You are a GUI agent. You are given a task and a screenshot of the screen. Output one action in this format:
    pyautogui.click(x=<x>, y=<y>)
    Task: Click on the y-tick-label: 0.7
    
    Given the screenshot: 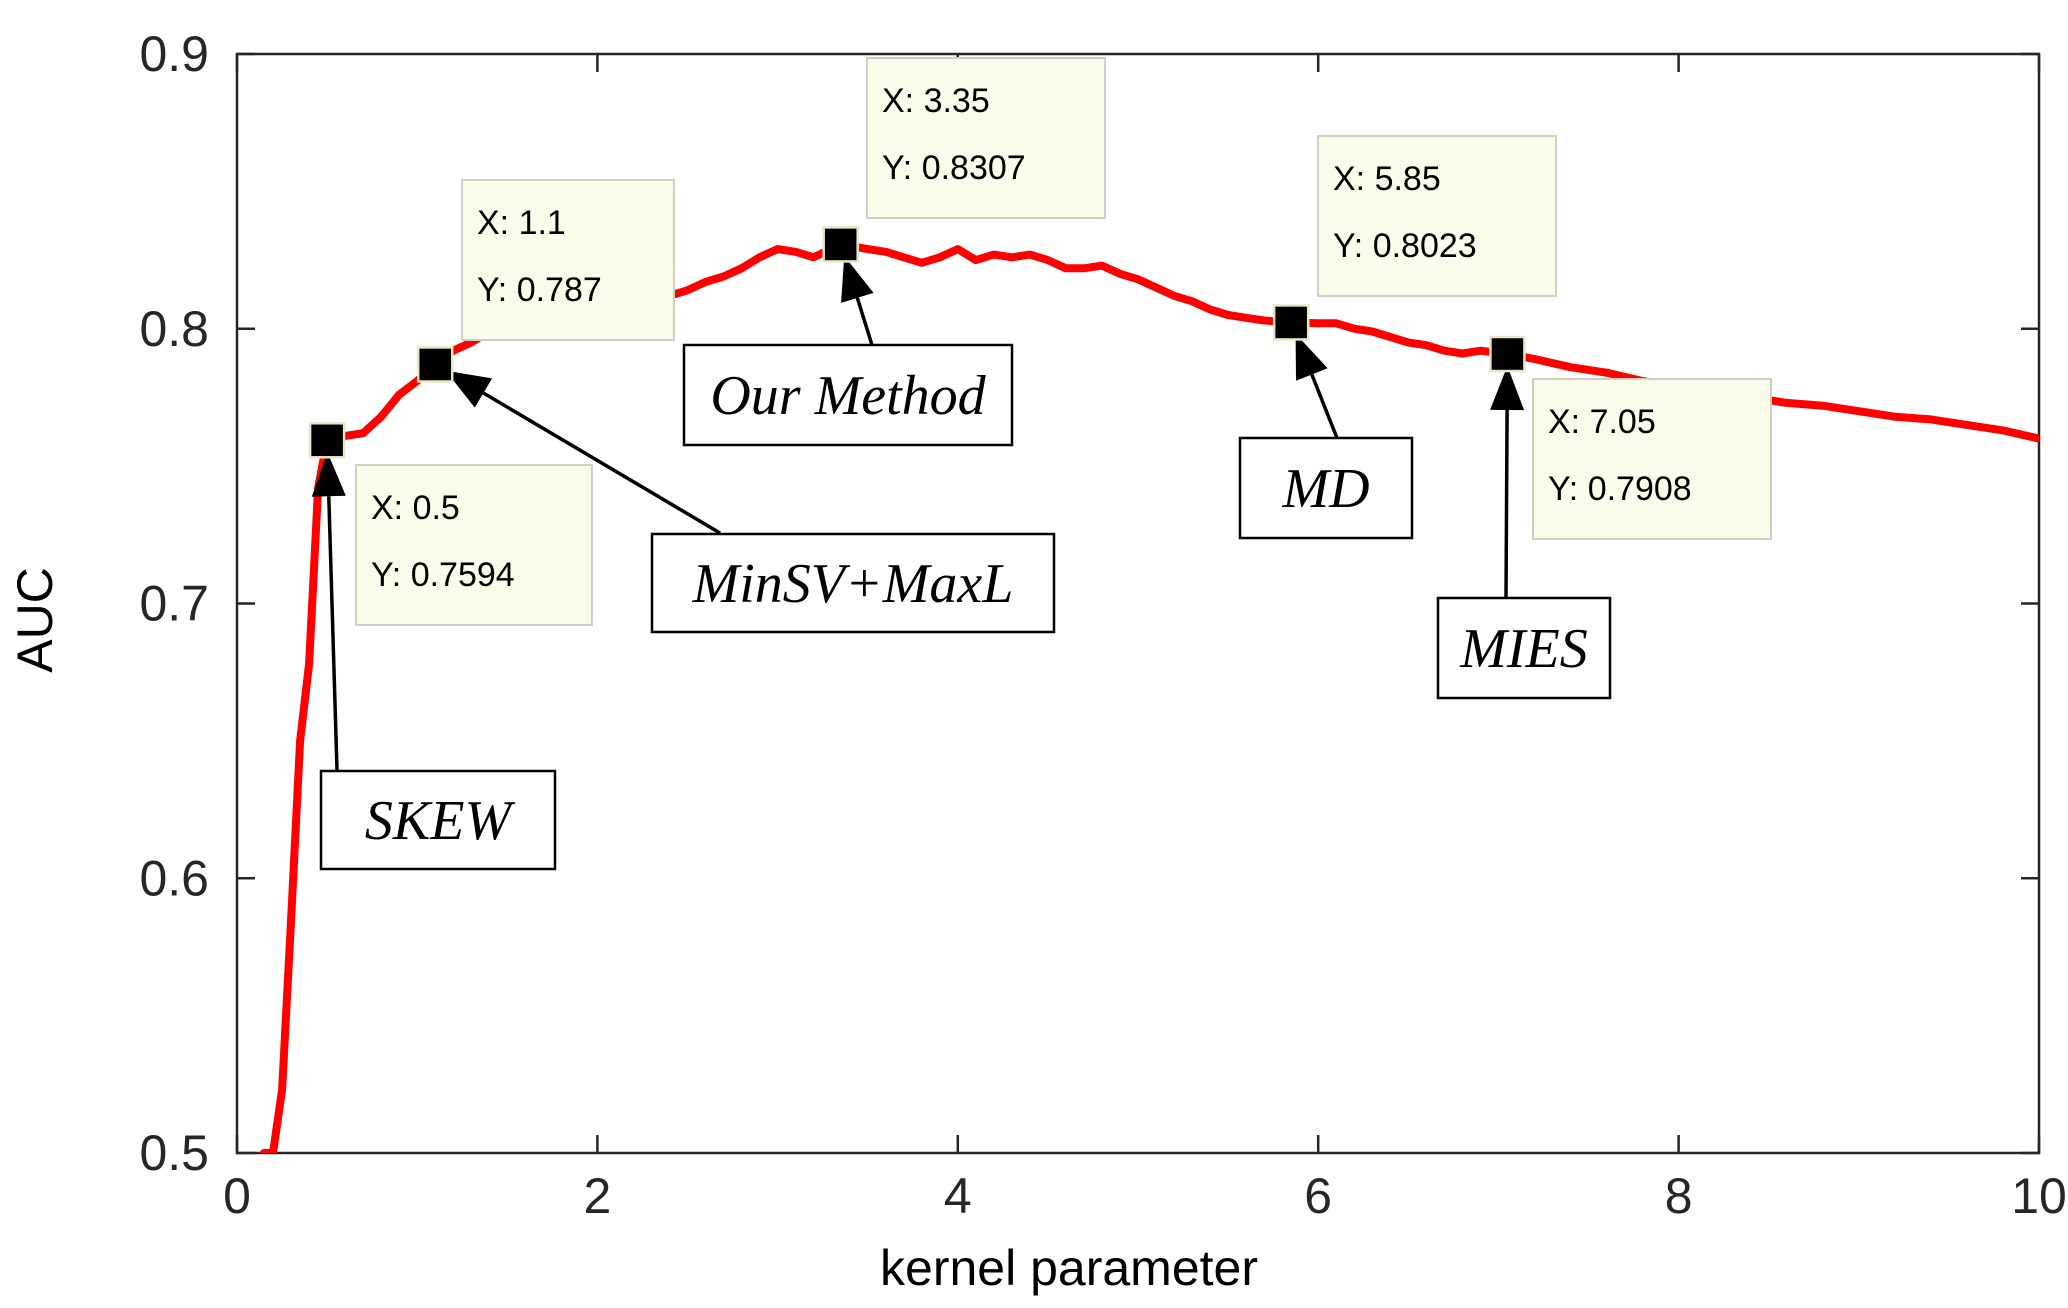 What is the action you would take?
    pyautogui.click(x=174, y=604)
    